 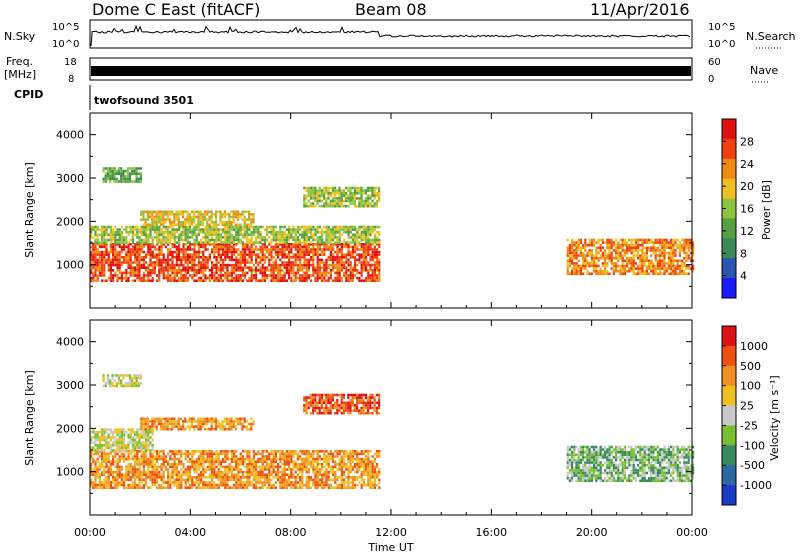 What do you see at coordinates (747, 164) in the screenshot?
I see `colorbar-tick-label: 24` at bounding box center [747, 164].